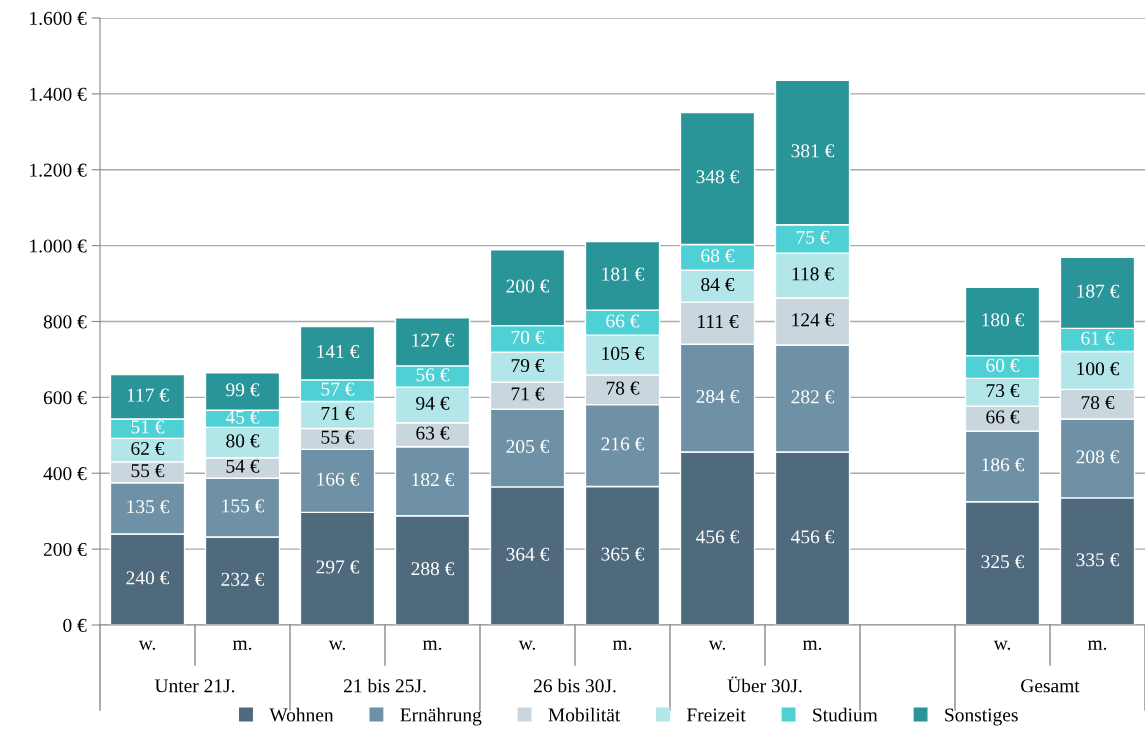  What do you see at coordinates (1050, 686) in the screenshot?
I see `text: Gesamt` at bounding box center [1050, 686].